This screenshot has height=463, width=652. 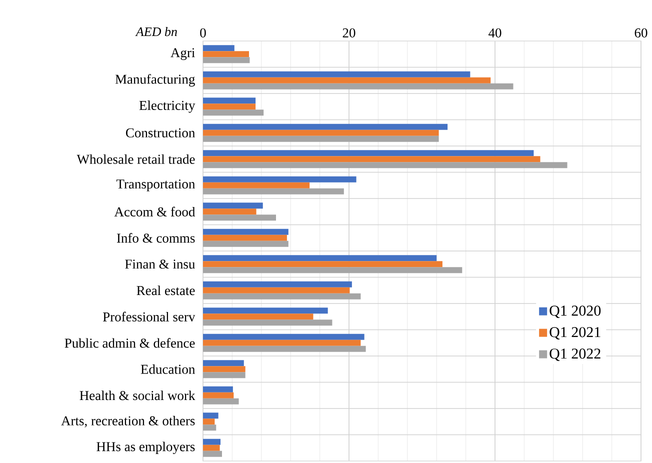 What do you see at coordinates (641, 33) in the screenshot?
I see `x-tick-label: 60` at bounding box center [641, 33].